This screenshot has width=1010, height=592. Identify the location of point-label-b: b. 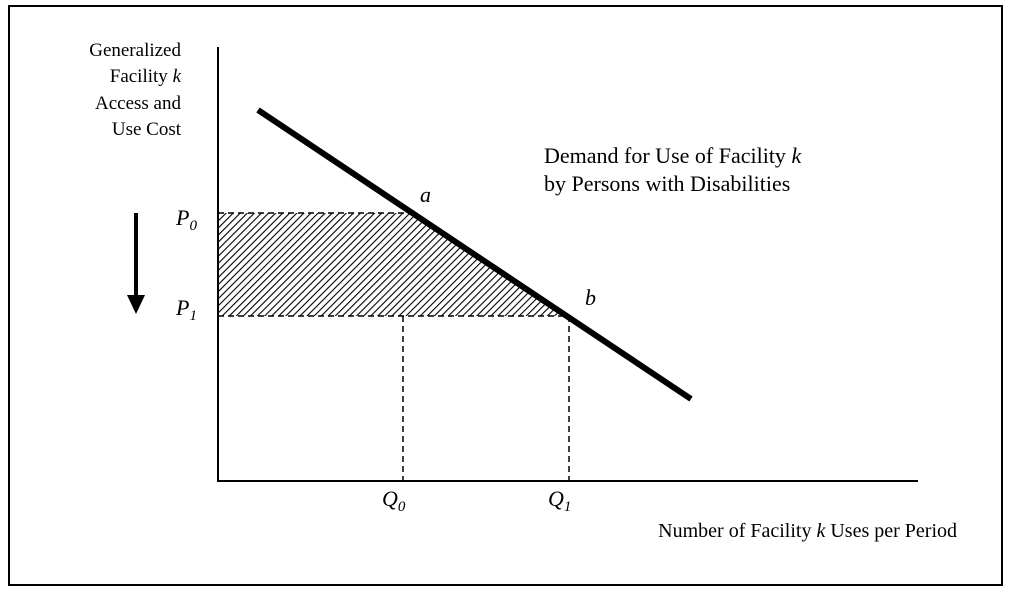
(590, 297).